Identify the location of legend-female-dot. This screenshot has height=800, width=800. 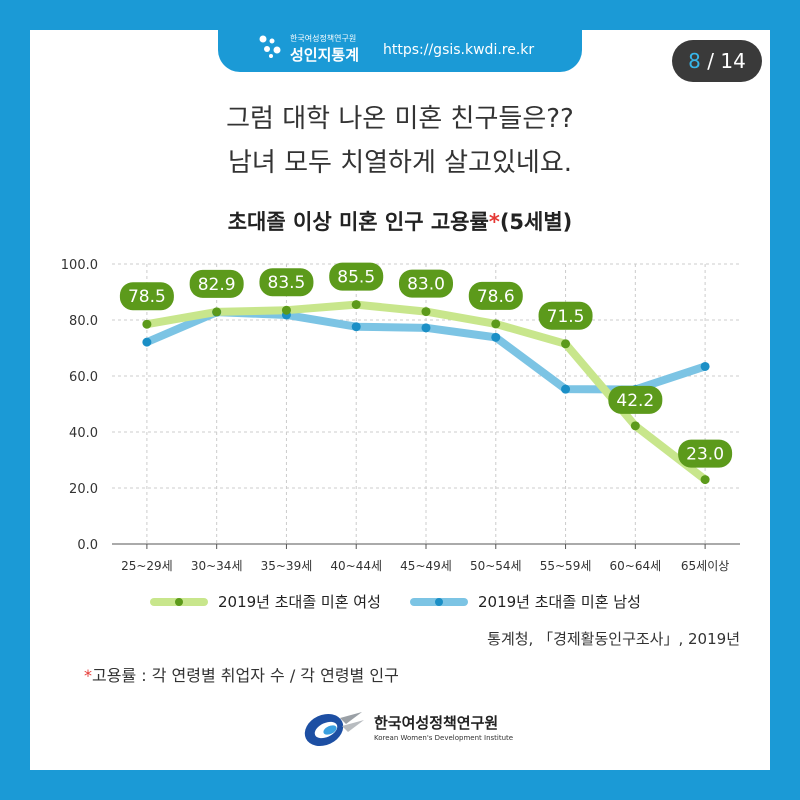
(179, 602).